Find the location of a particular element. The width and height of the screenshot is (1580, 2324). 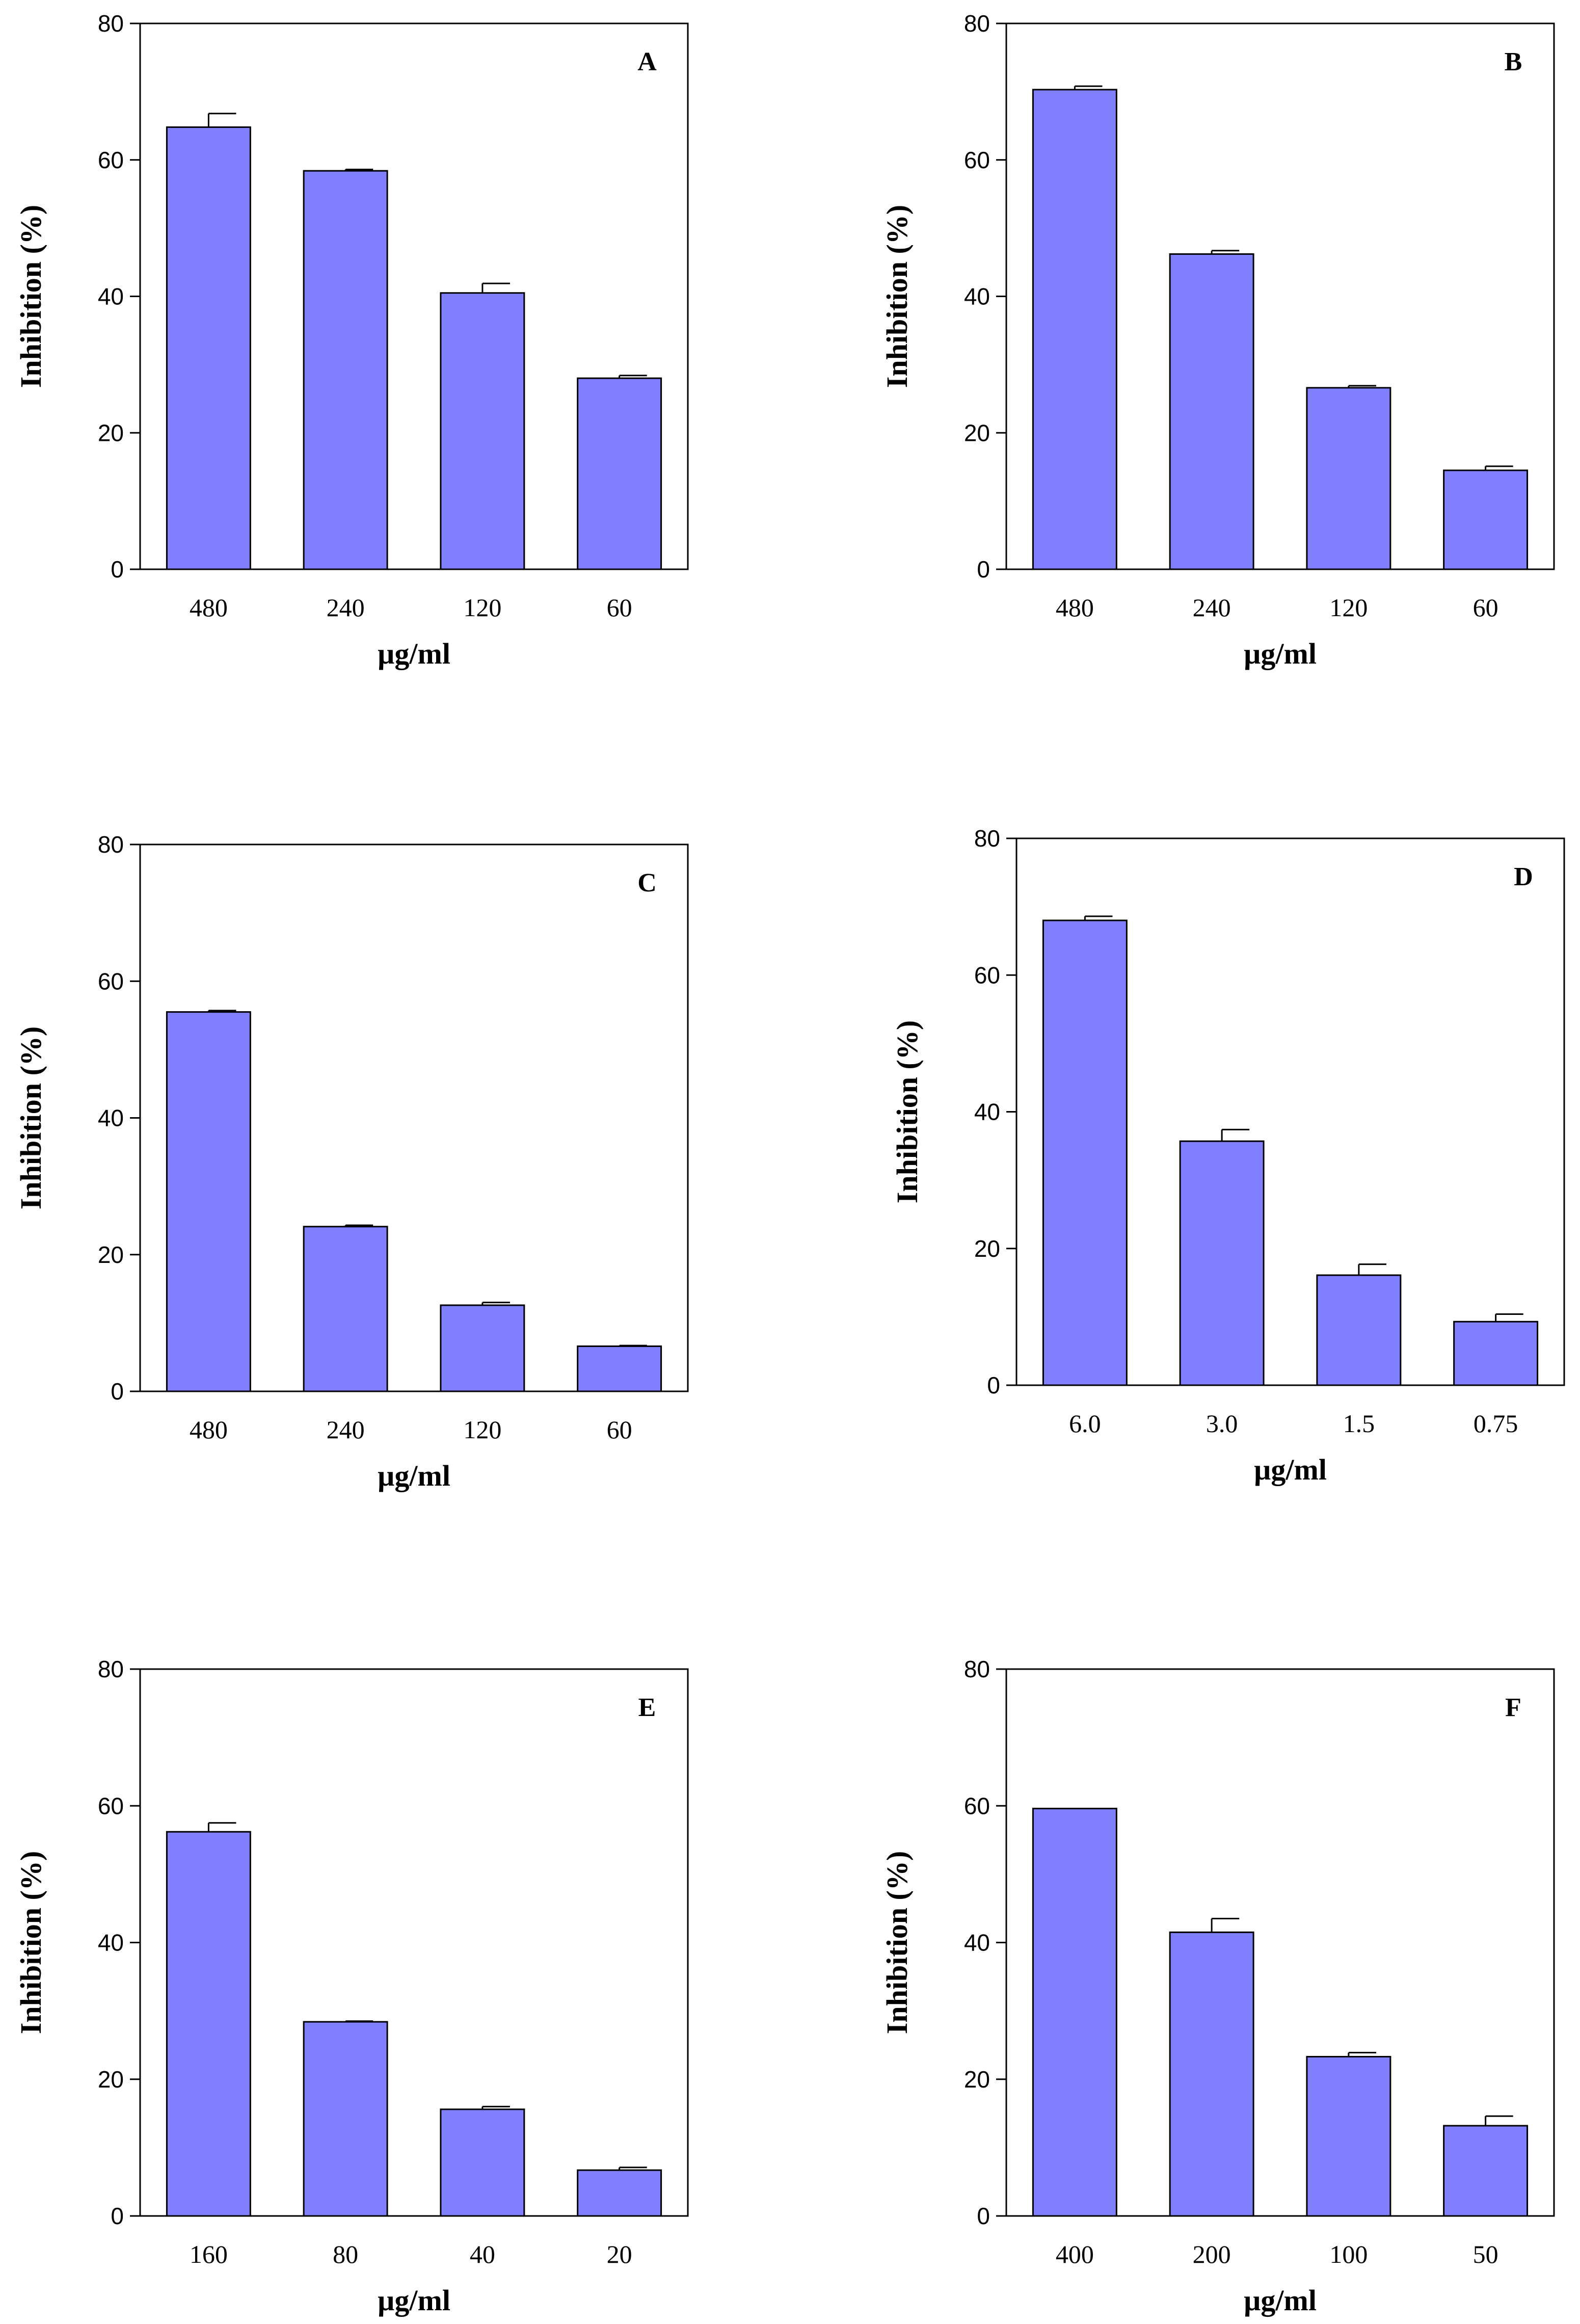

panel-label: A is located at coordinates (647, 61).